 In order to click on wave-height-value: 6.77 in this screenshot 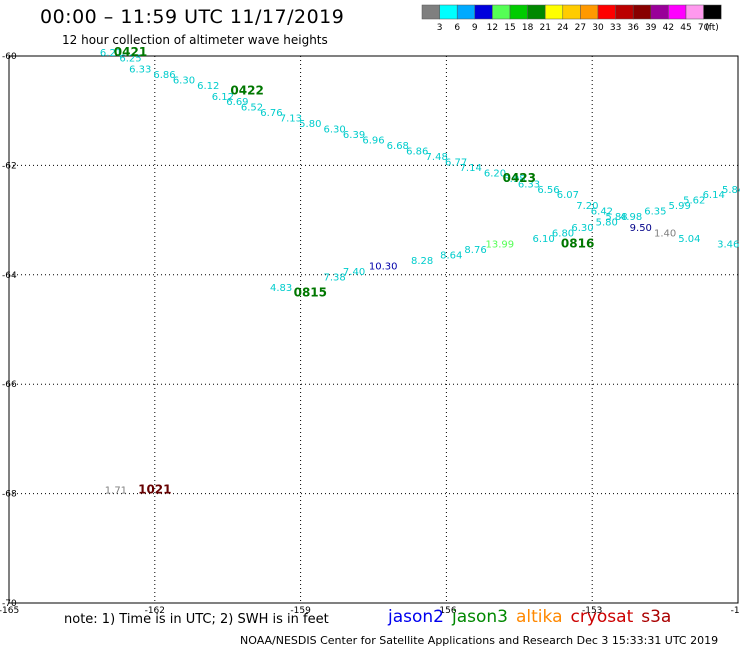, I will do `click(456, 162)`.